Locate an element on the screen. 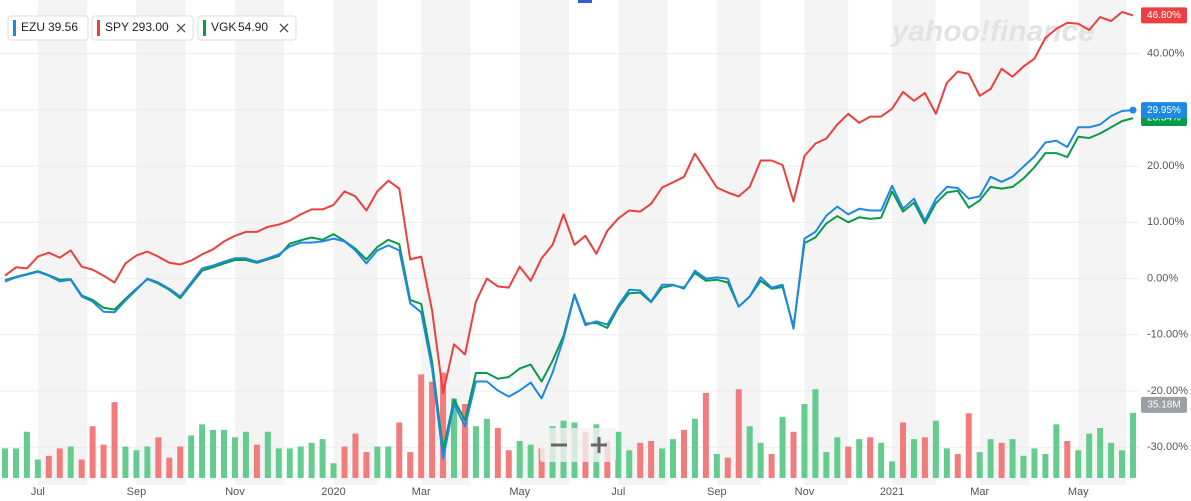 This screenshot has height=501, width=1191. legend-price: 39.56 is located at coordinates (63, 27).